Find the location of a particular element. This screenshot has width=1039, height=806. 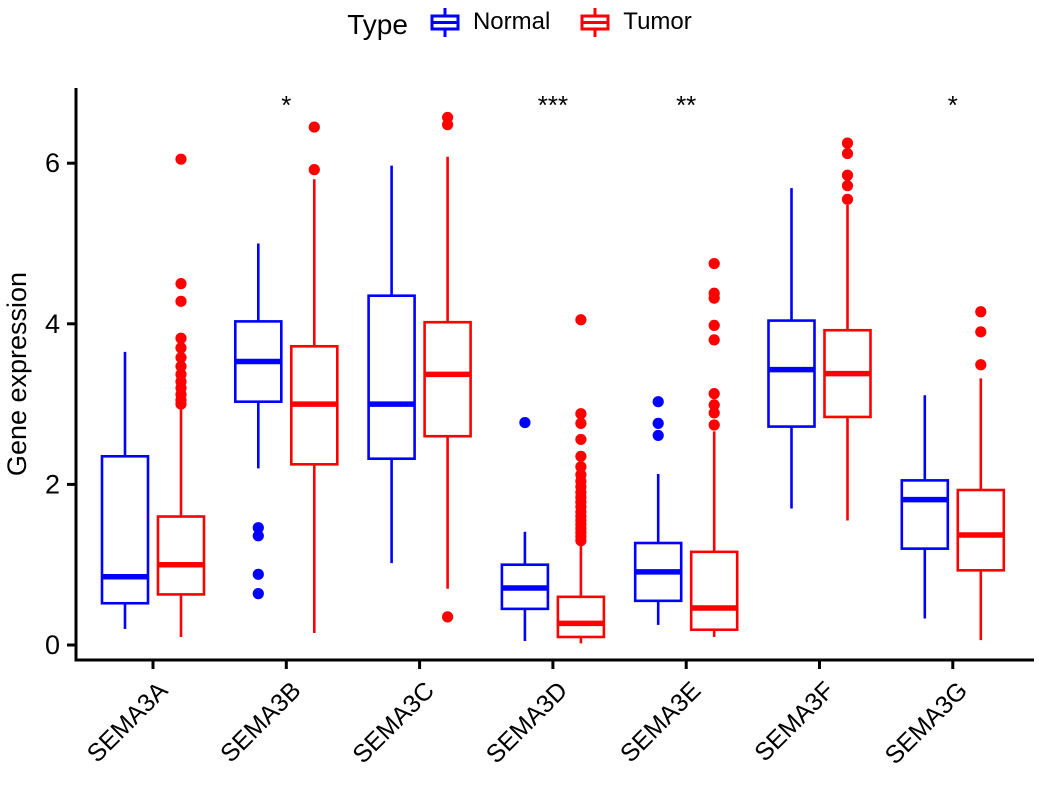

legend: Type Normal Tumor is located at coordinates (519, 24).